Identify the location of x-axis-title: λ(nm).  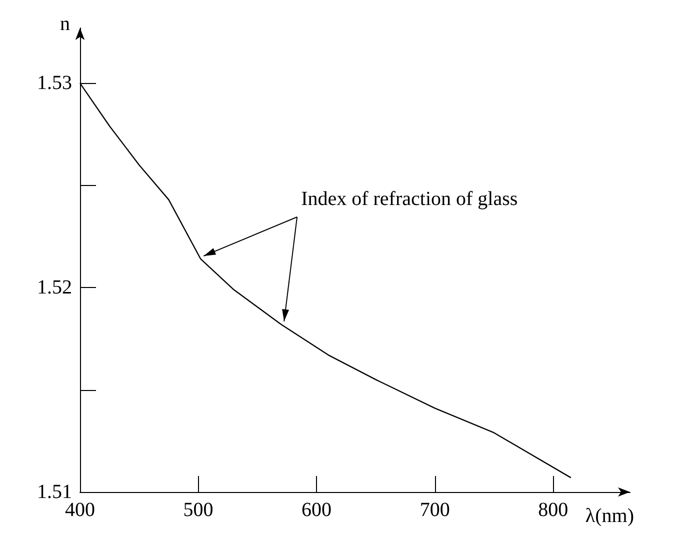
(609, 516).